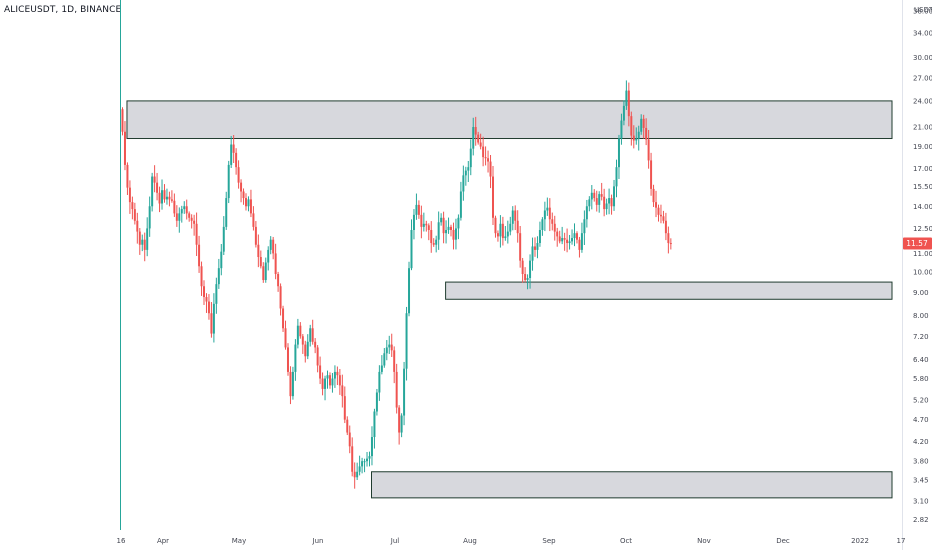 The width and height of the screenshot is (932, 550). Describe the element at coordinates (470, 541) in the screenshot. I see `x-tick-label: Aug` at that location.